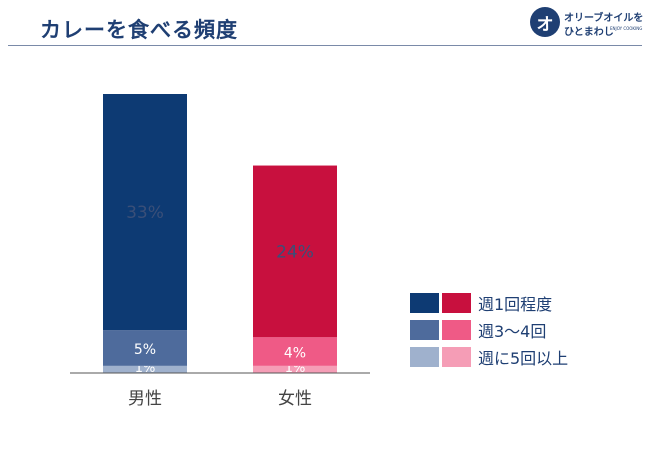 This screenshot has width=650, height=450. Describe the element at coordinates (589, 32) in the screenshot. I see `logo-text-line2: ひとまわし` at that location.